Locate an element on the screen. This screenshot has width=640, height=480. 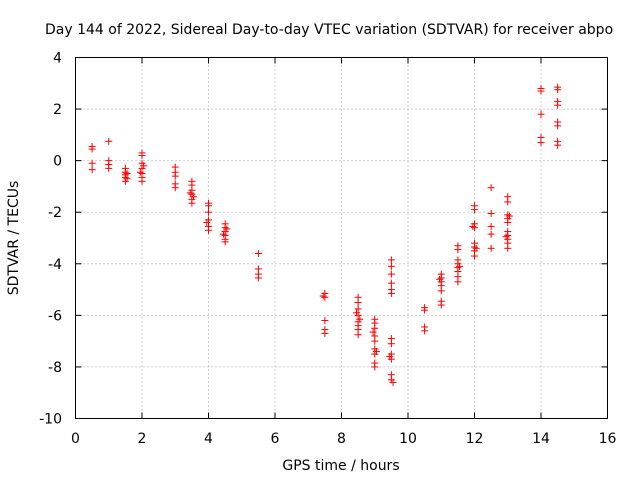
x-tick-label: 2 is located at coordinates (142, 439).